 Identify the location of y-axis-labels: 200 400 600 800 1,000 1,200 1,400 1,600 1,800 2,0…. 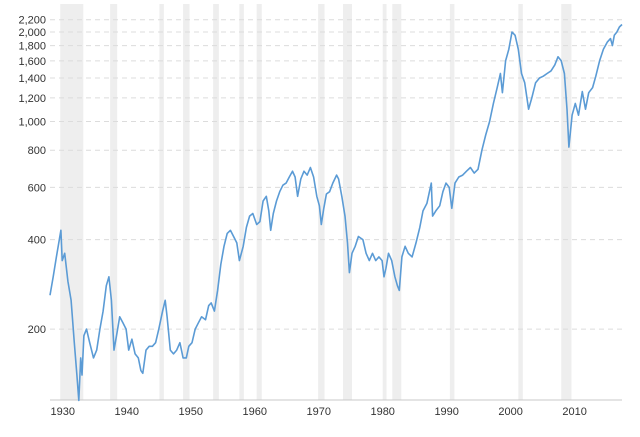
(32, 175).